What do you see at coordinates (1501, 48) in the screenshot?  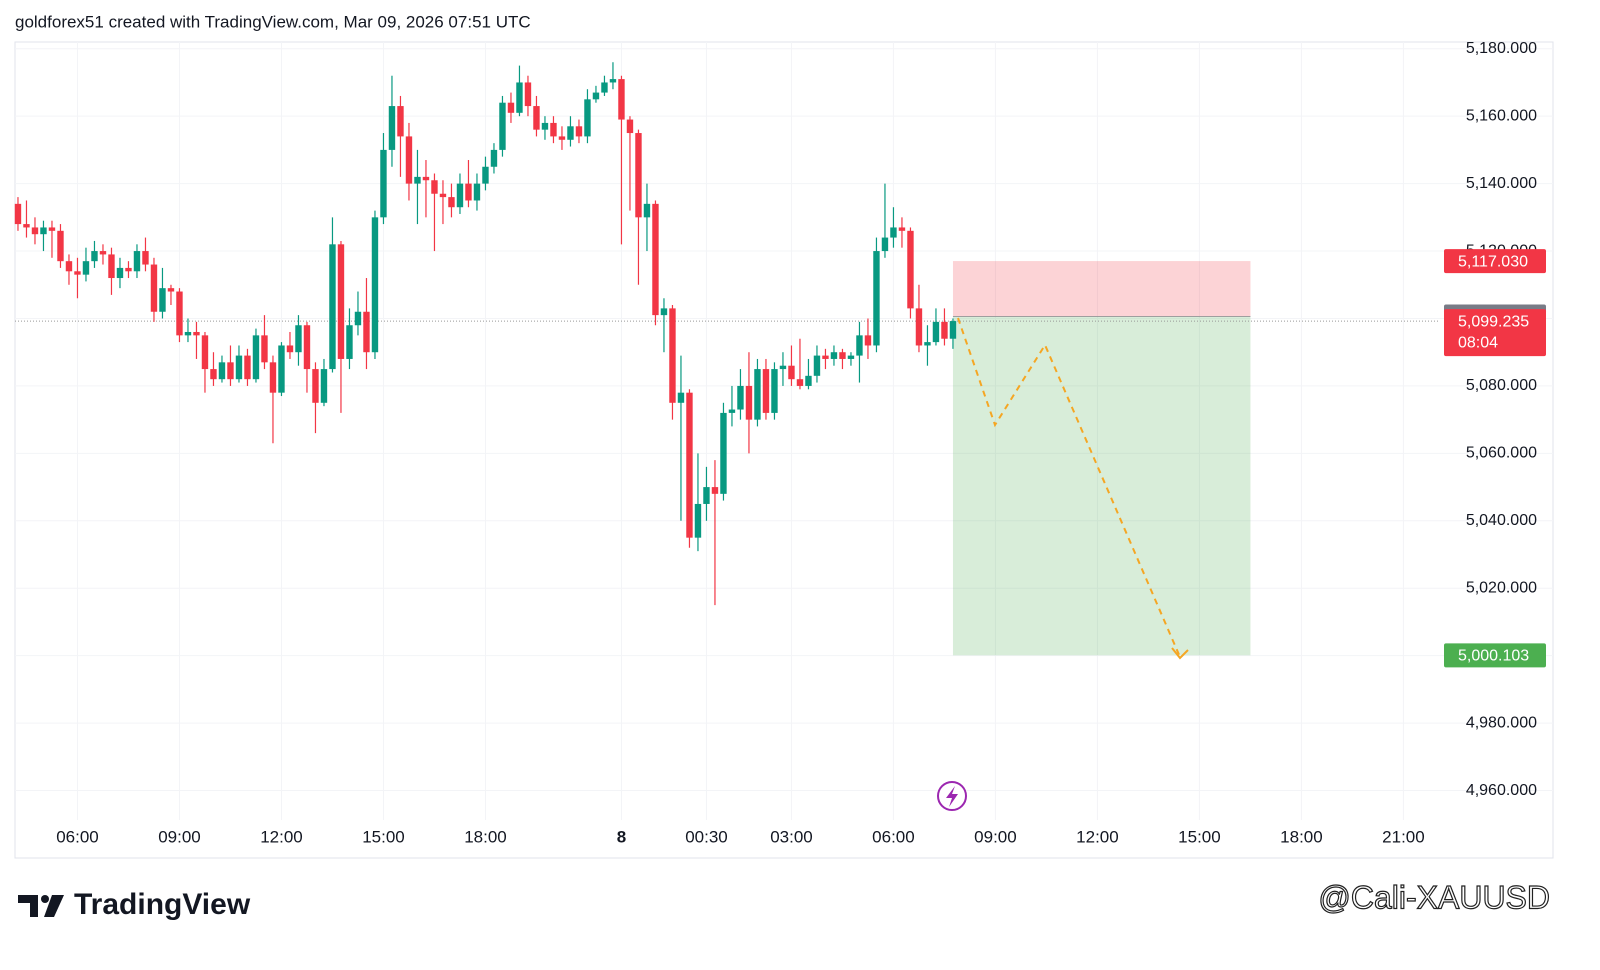 I see `y-tick-label: 5,180.000` at bounding box center [1501, 48].